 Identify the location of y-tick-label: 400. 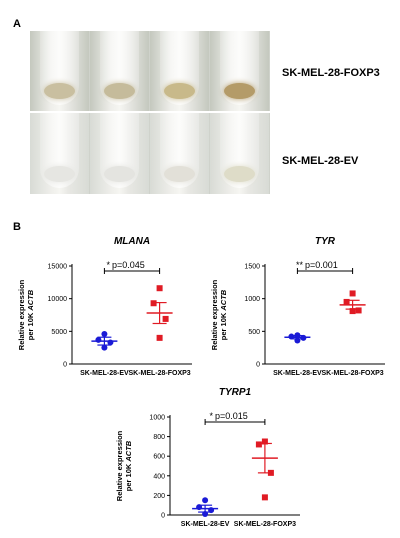
(159, 476).